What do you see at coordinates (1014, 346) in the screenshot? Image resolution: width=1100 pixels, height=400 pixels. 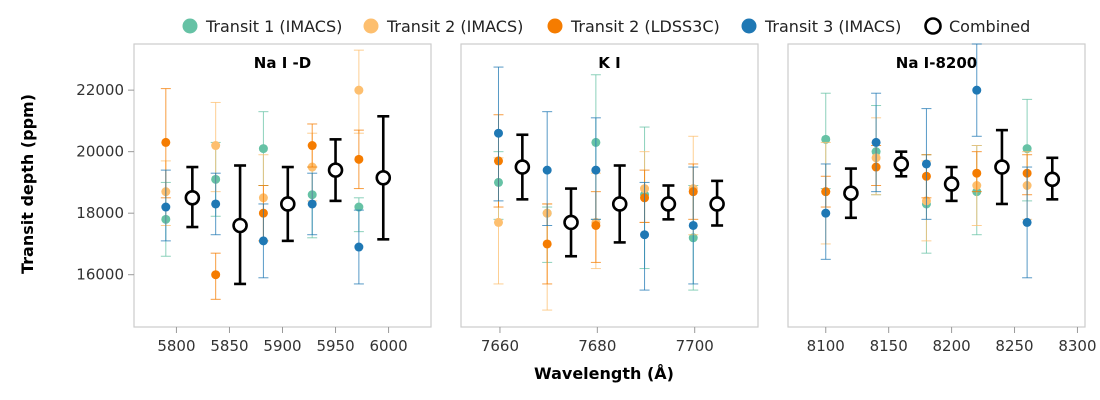 I see `x-tick-label: 8250` at bounding box center [1014, 346].